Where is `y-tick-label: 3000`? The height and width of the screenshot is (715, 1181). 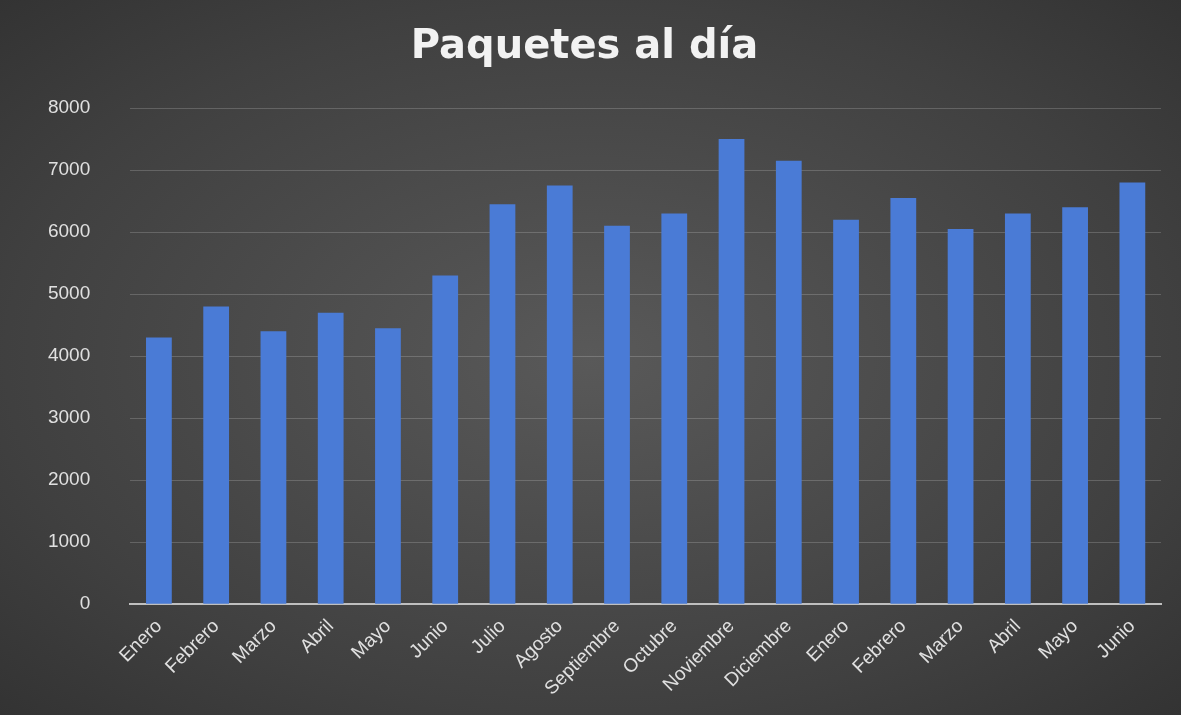 y-tick-label: 3000 is located at coordinates (69, 417).